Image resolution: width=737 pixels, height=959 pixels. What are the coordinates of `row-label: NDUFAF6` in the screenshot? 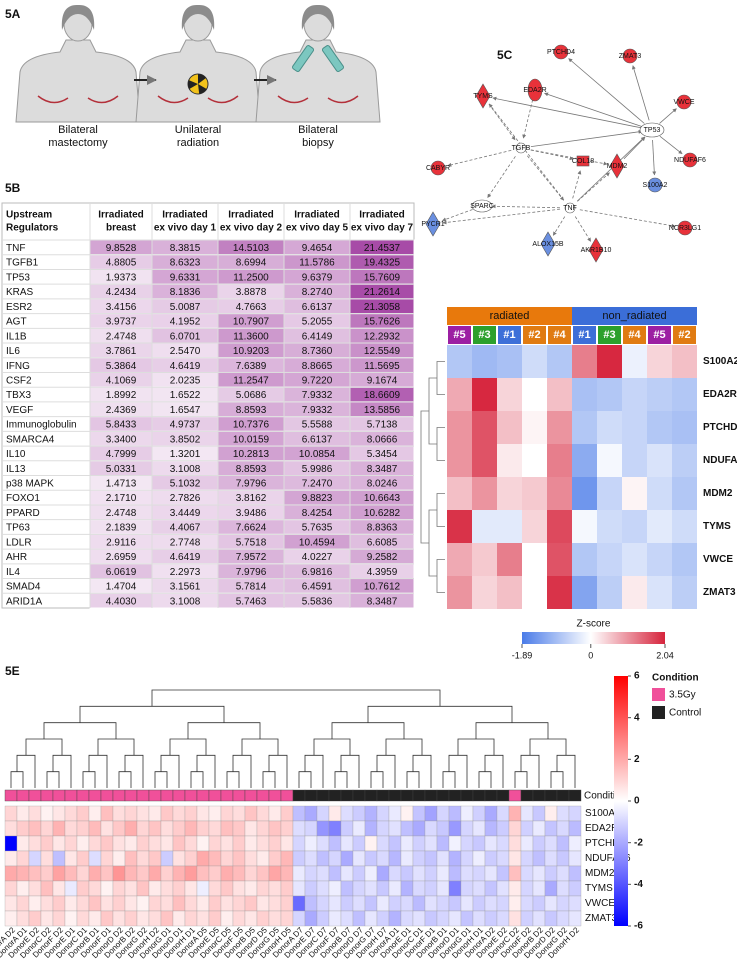 It's located at (608, 858).